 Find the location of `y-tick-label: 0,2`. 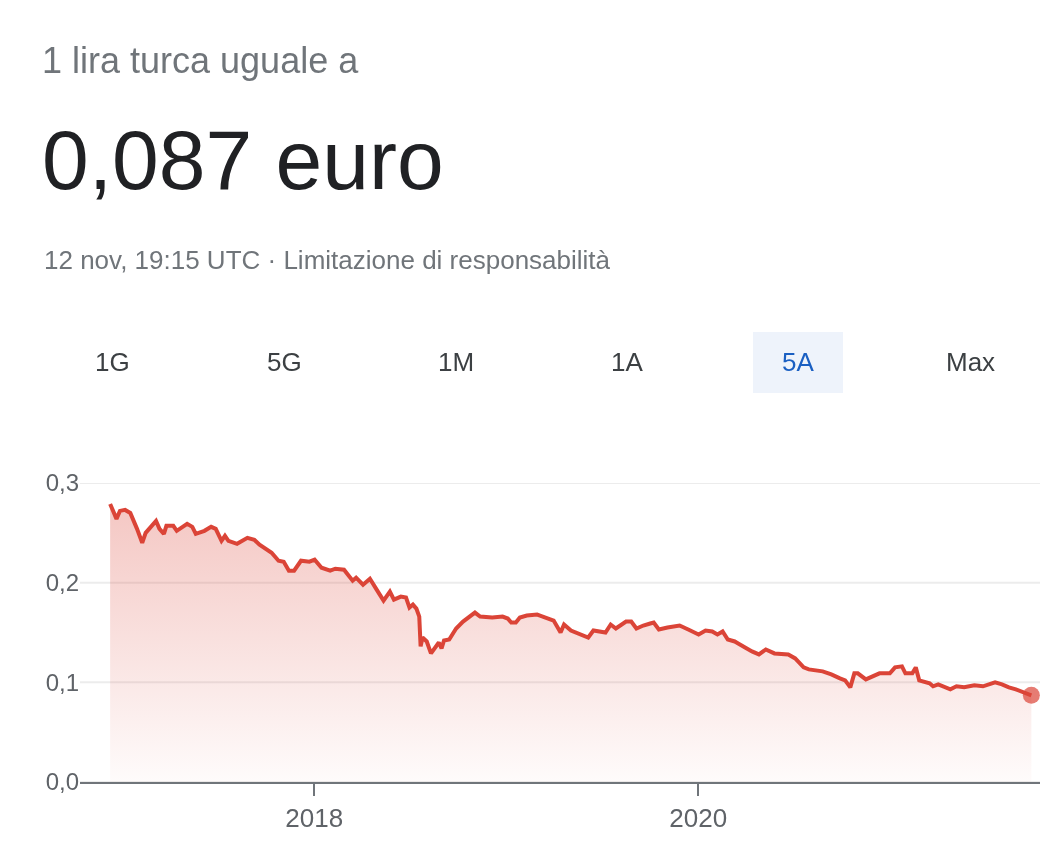

y-tick-label: 0,2 is located at coordinates (62, 583).